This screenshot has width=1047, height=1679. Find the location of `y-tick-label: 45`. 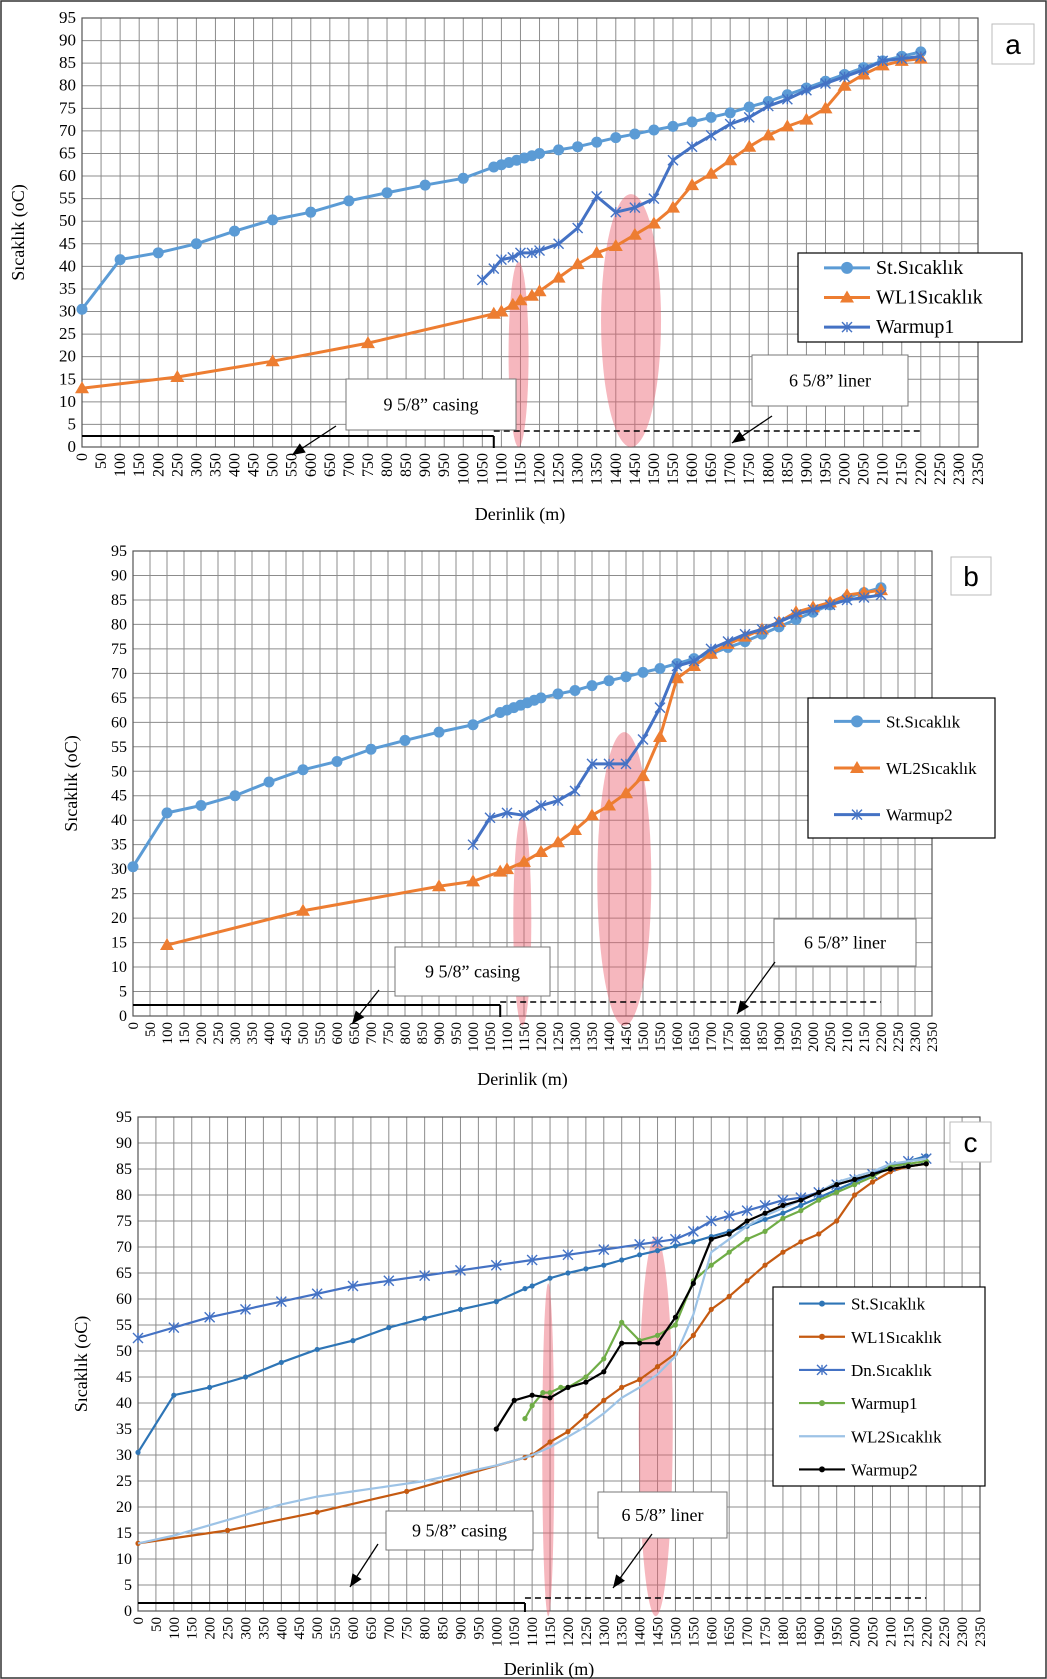

y-tick-label: 45 is located at coordinates (119, 796).